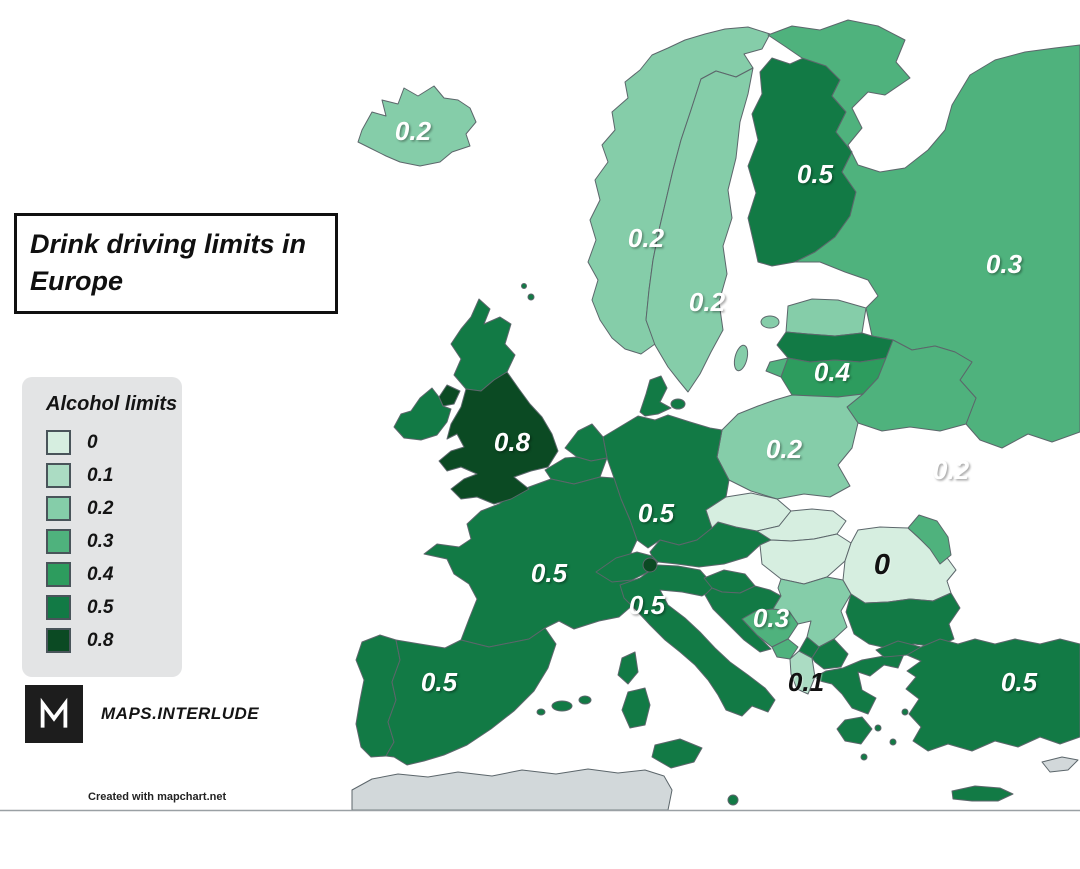 The width and height of the screenshot is (1080, 869). I want to click on country-northern-ireland, so click(449, 395).